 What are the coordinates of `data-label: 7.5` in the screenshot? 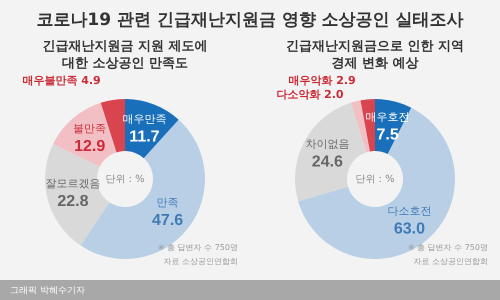 It's located at (387, 135).